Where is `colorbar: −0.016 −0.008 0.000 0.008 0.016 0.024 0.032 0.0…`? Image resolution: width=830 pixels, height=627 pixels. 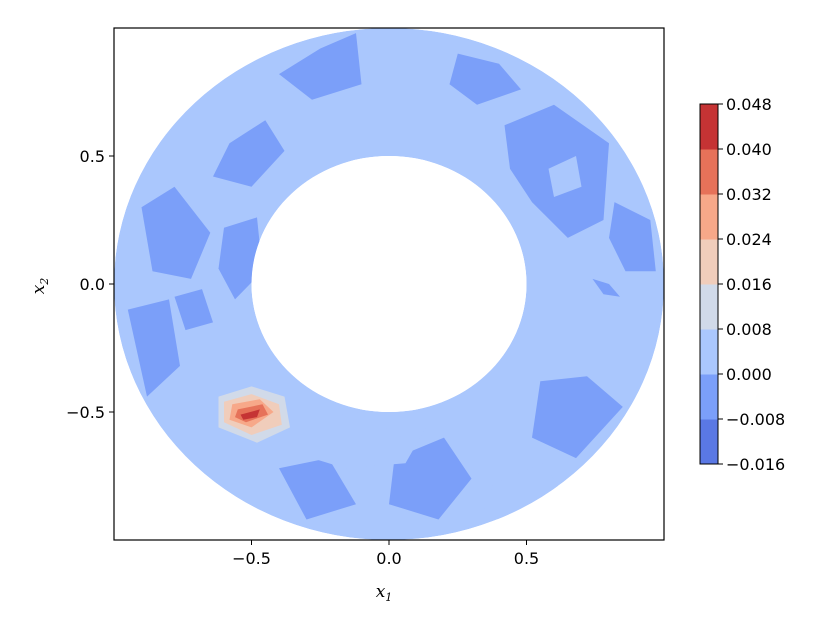 colorbar: −0.016 −0.008 0.000 0.008 0.016 0.024 0.032 0.0… is located at coordinates (742, 284).